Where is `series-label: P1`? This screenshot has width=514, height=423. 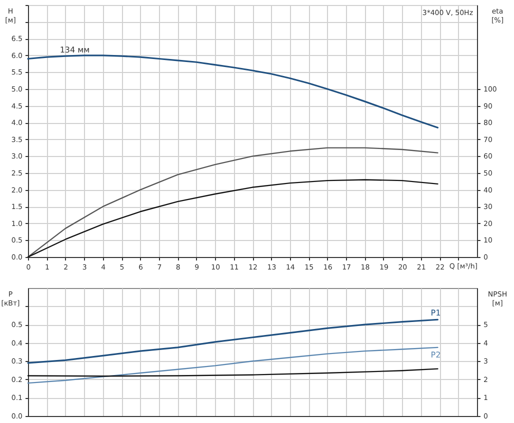 series-label: P1 is located at coordinates (435, 313).